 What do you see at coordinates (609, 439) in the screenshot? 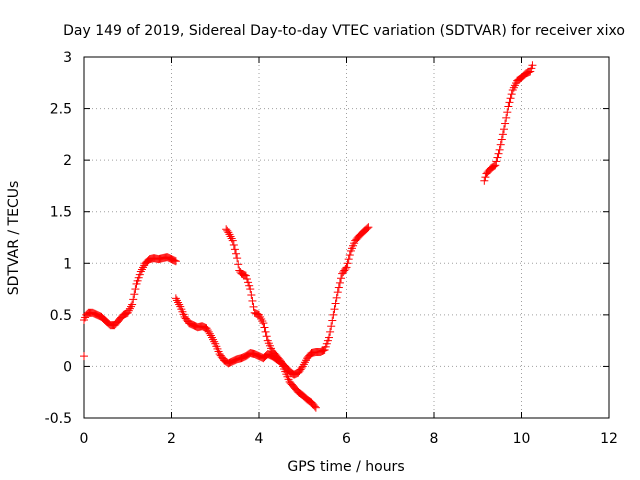
I see `x-tick-label: 12` at bounding box center [609, 439].